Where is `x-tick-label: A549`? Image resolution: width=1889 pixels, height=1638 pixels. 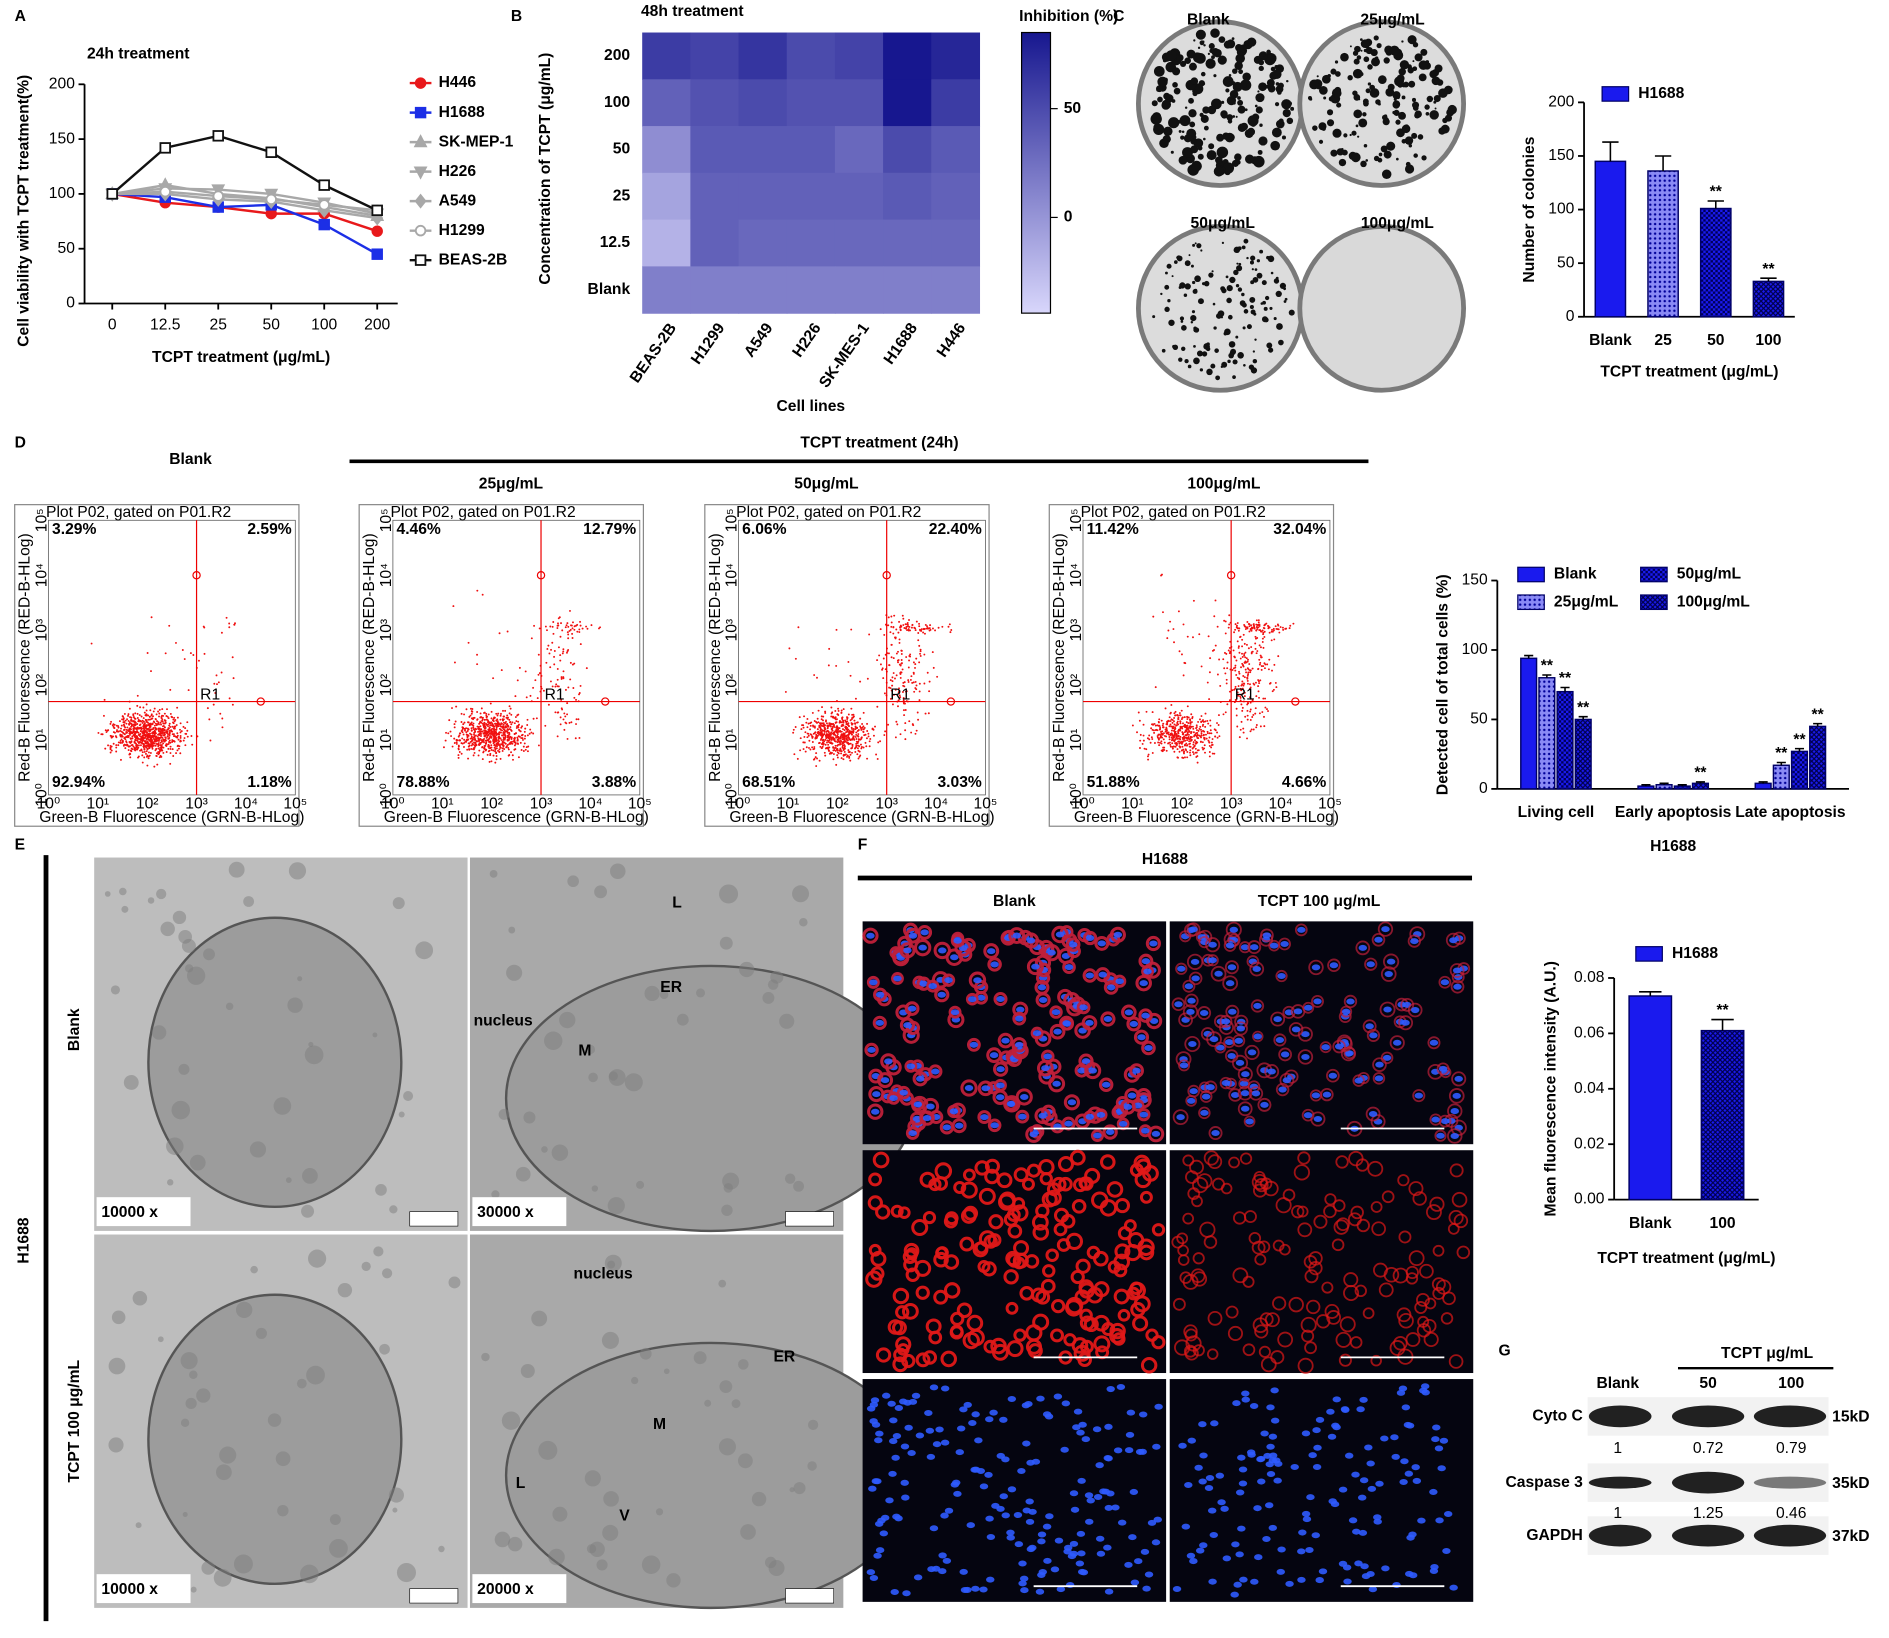 x-tick-label: A549 is located at coordinates (759, 340).